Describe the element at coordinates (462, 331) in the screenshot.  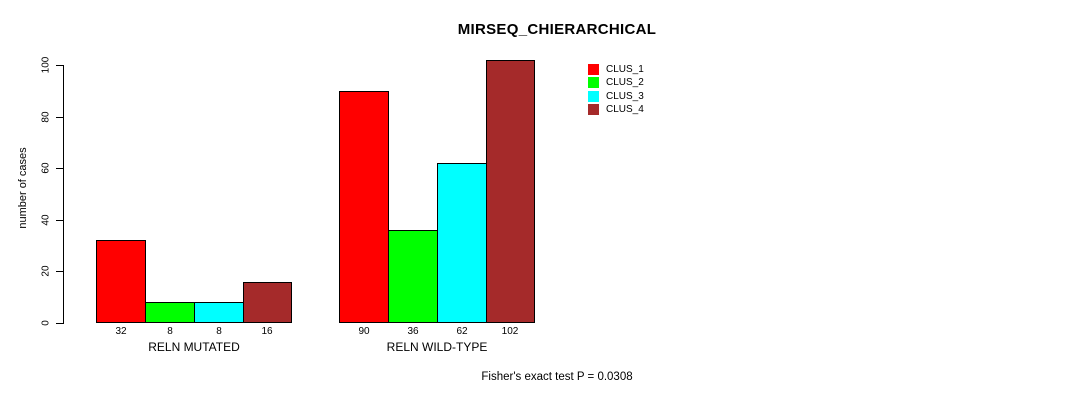
I see `bar-value-label: 62` at that location.